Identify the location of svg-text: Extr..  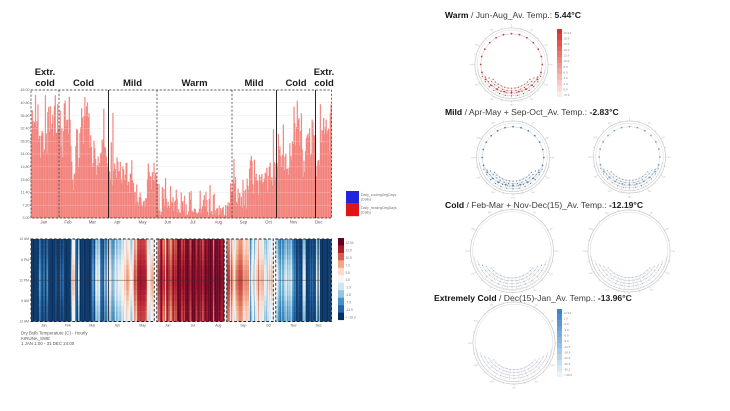
(324, 72).